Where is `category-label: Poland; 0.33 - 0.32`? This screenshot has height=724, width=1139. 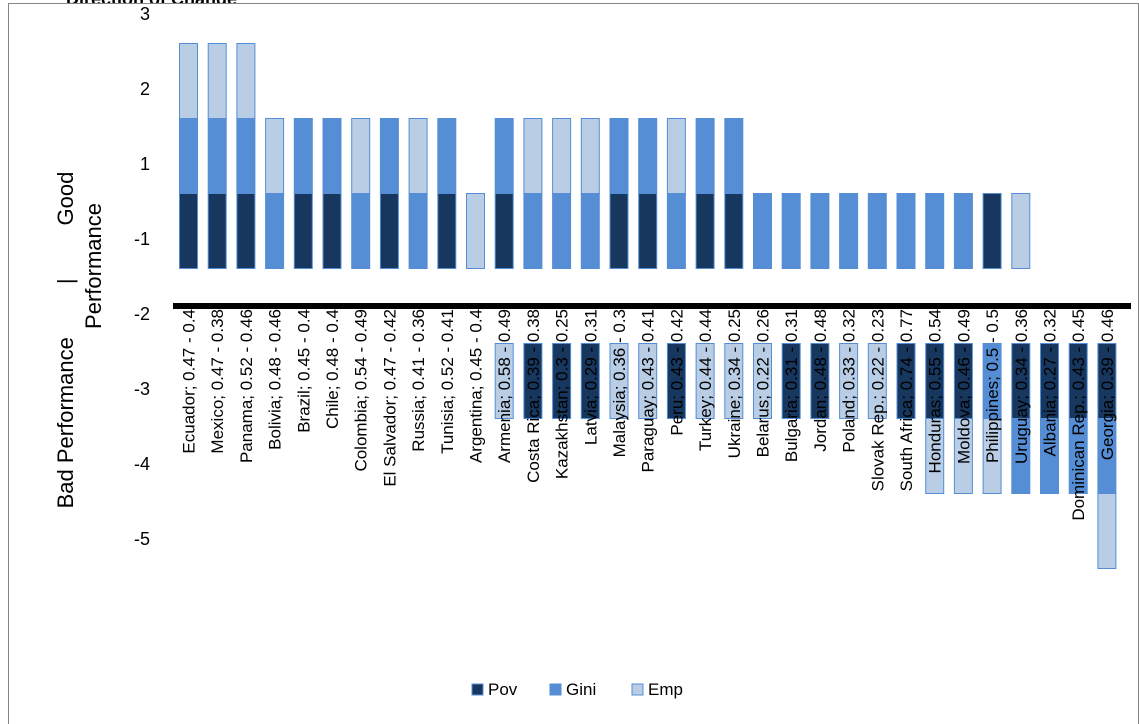
category-label: Poland; 0.33 - 0.32 is located at coordinates (849, 381).